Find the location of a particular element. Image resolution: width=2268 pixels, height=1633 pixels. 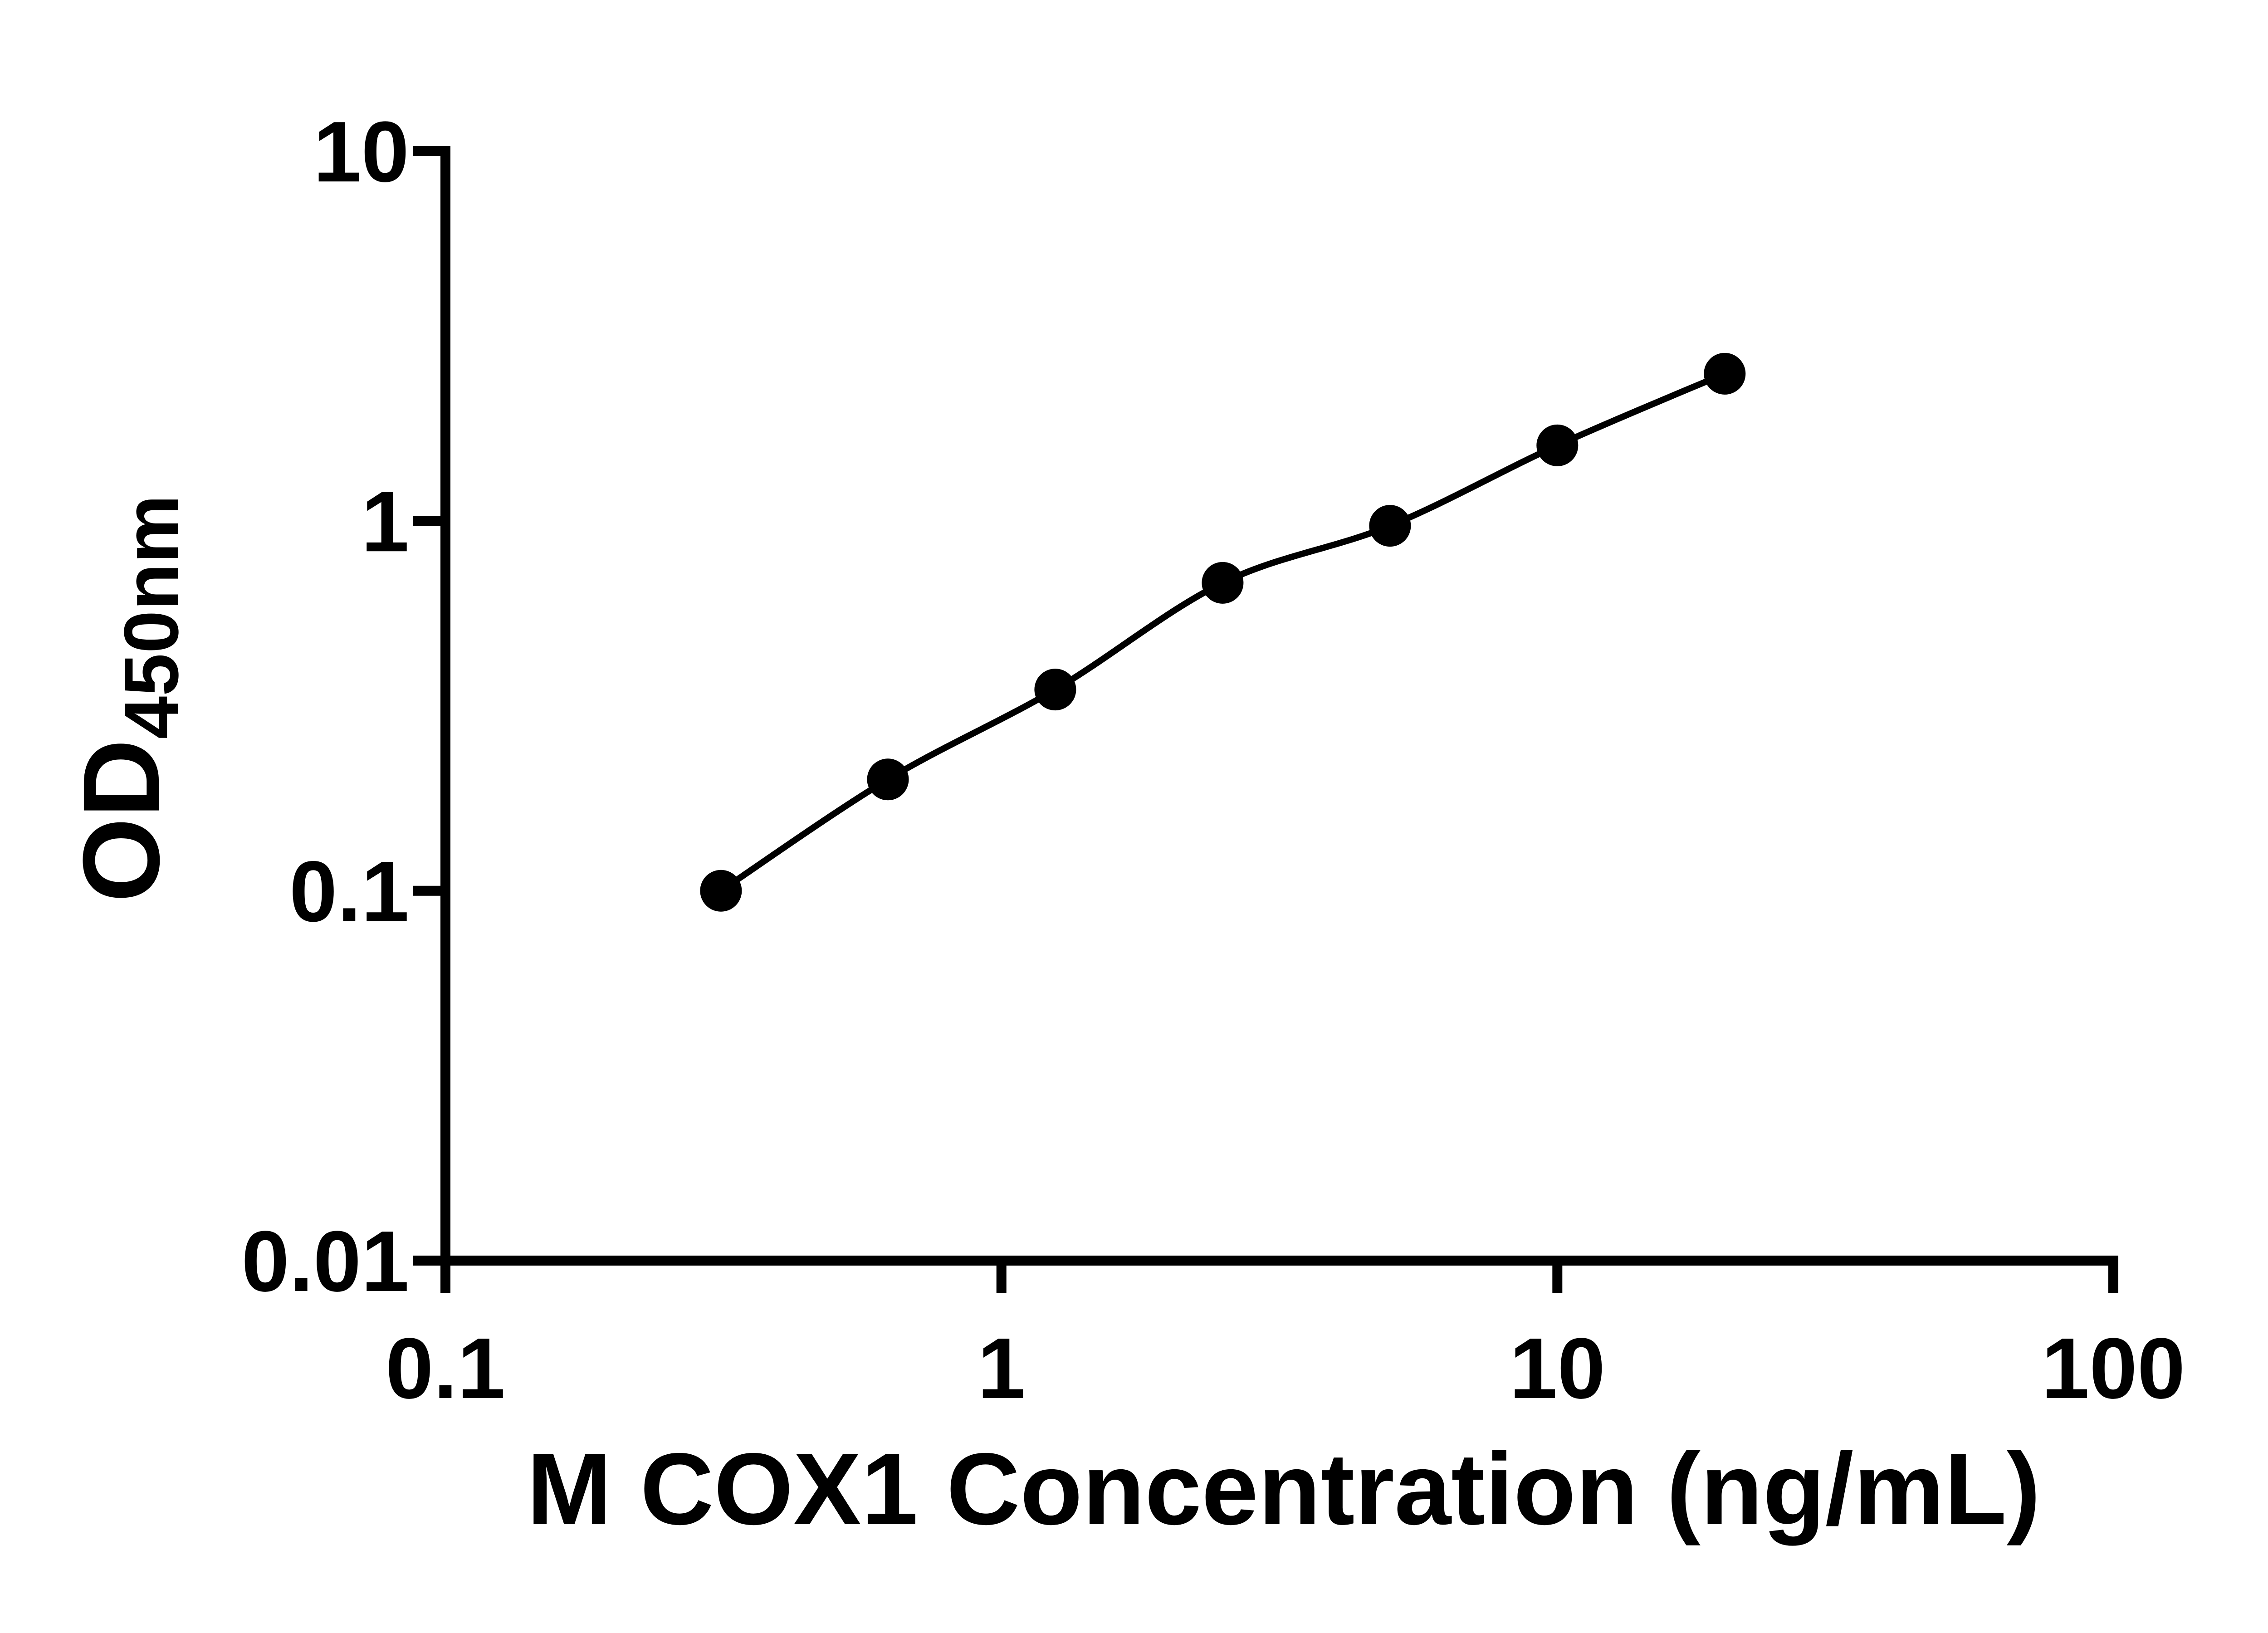

y-axis-title-base: OD is located at coordinates (121, 820).